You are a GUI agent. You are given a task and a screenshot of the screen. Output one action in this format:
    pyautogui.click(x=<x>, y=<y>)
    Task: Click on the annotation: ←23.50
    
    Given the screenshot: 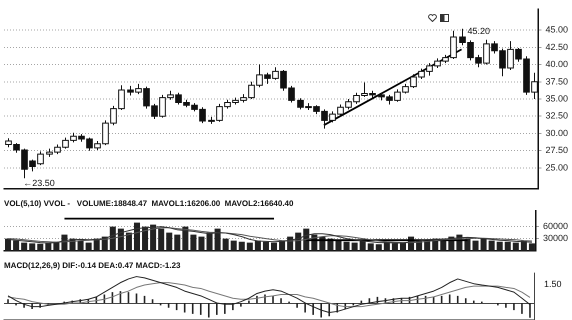 What is the action you would take?
    pyautogui.click(x=39, y=183)
    